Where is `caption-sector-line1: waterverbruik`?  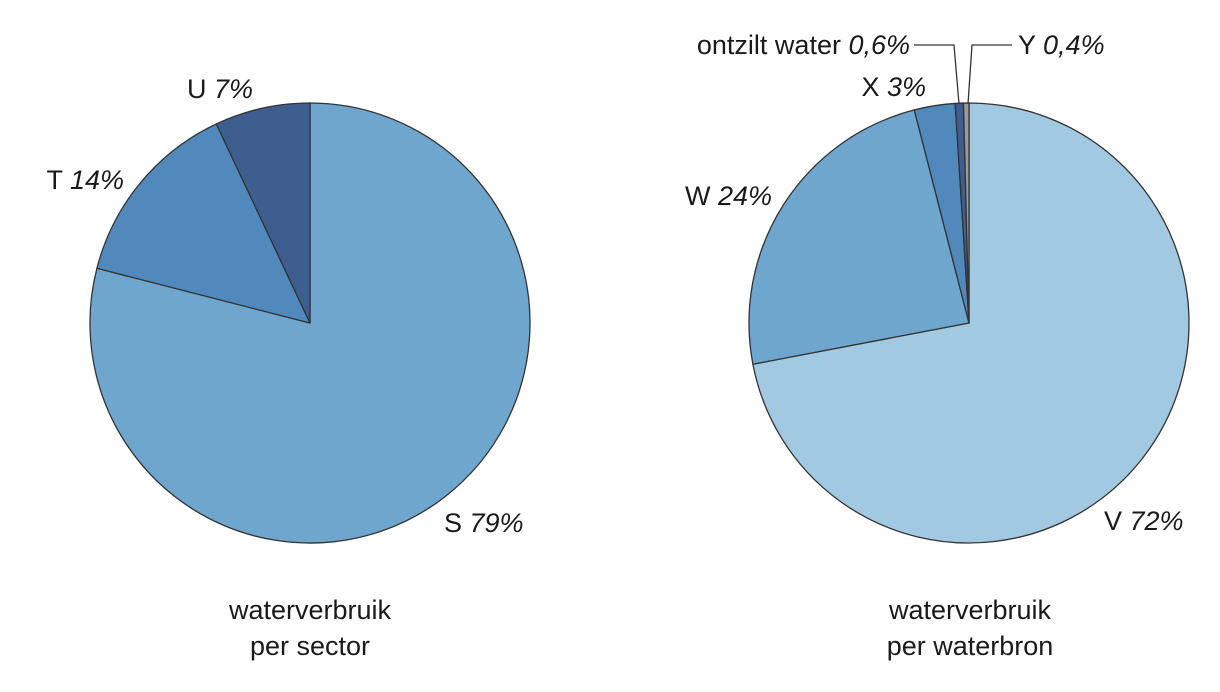 caption-sector-line1: waterverbruik is located at coordinates (310, 610).